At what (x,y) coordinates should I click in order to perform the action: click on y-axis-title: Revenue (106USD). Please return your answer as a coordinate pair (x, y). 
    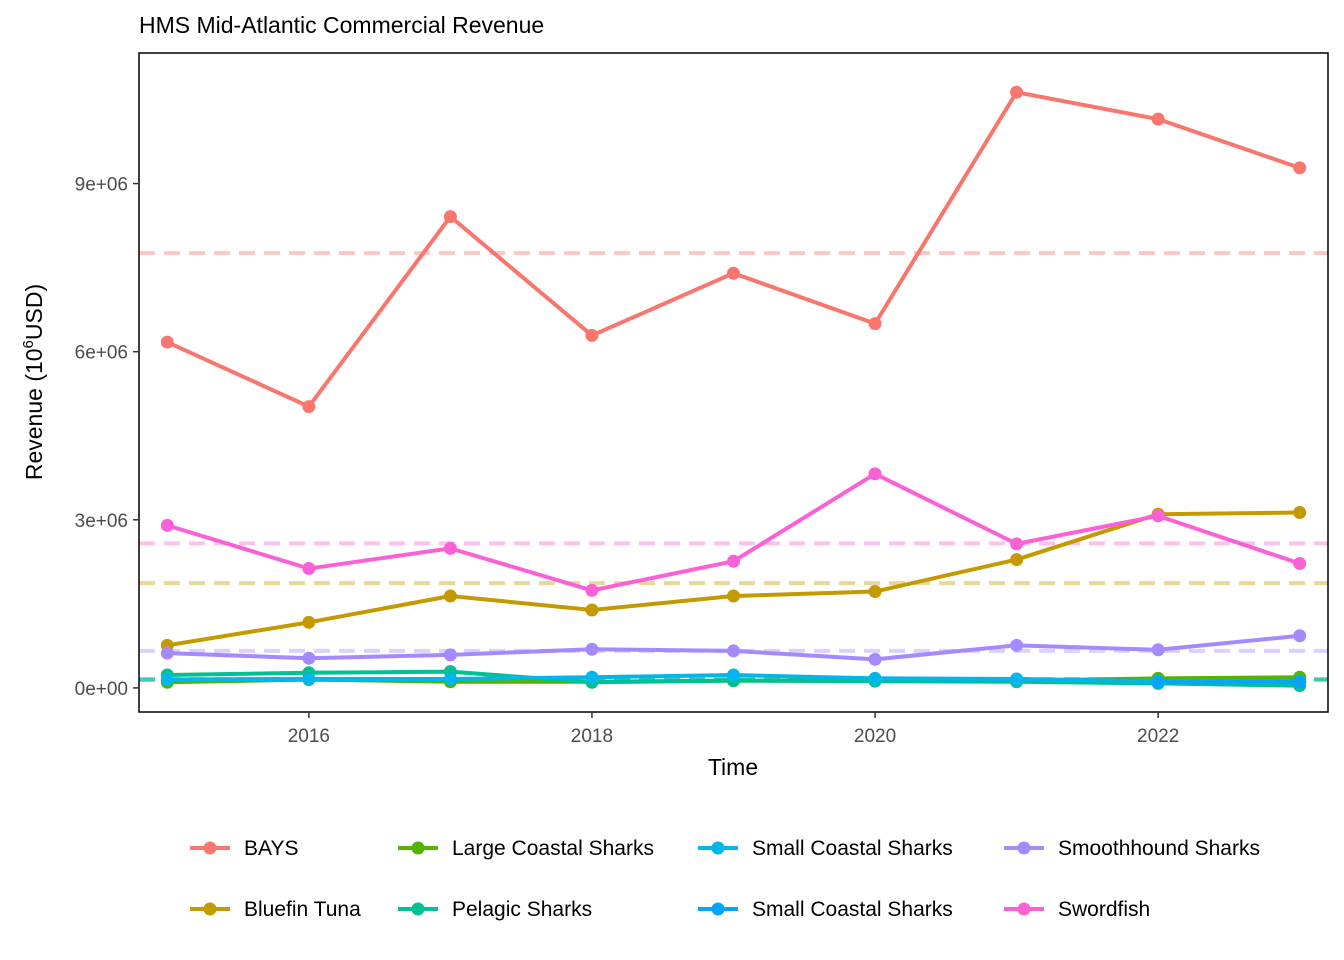
    Looking at the image, I should click on (33, 382).